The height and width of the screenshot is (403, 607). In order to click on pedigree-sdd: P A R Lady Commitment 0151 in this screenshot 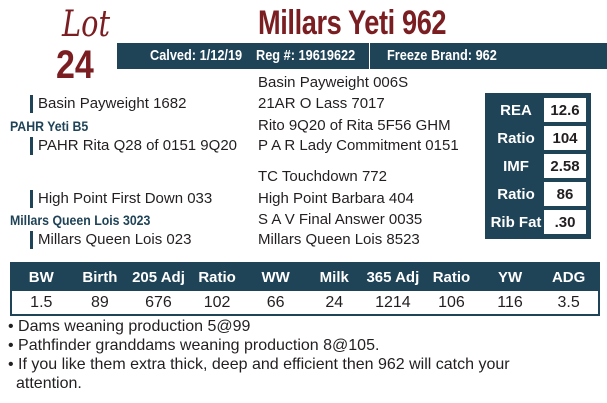, I will do `click(358, 145)`.